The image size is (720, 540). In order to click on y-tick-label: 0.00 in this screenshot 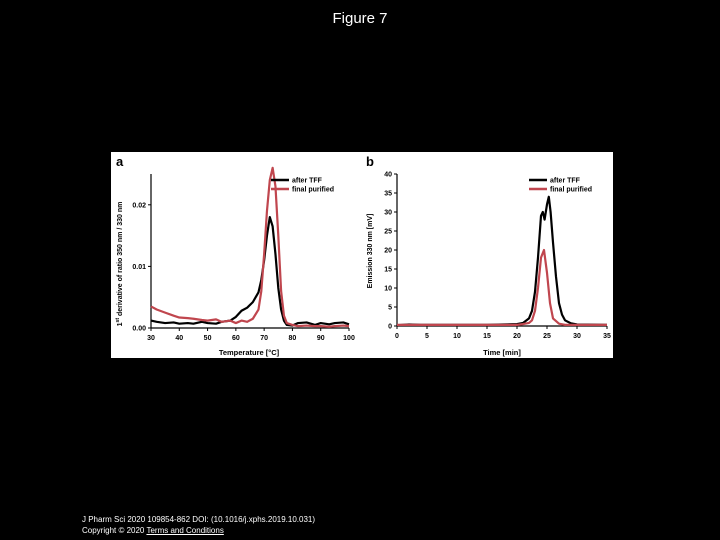, I will do `click(139, 329)`.